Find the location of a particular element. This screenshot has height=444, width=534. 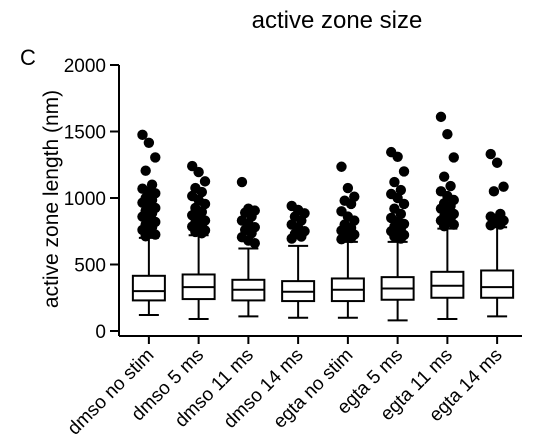

chart-title: active zone size is located at coordinates (337, 20).